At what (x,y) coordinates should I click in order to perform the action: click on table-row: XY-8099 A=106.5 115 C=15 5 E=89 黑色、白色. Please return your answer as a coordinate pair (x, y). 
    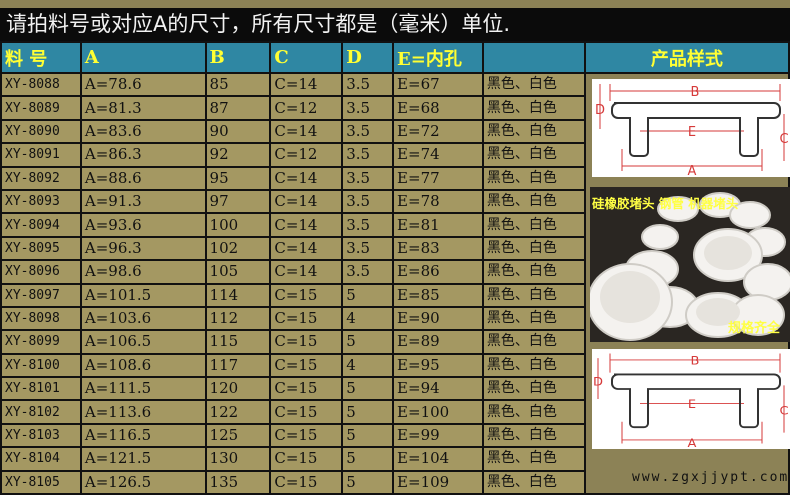
    Looking at the image, I should click on (394, 342).